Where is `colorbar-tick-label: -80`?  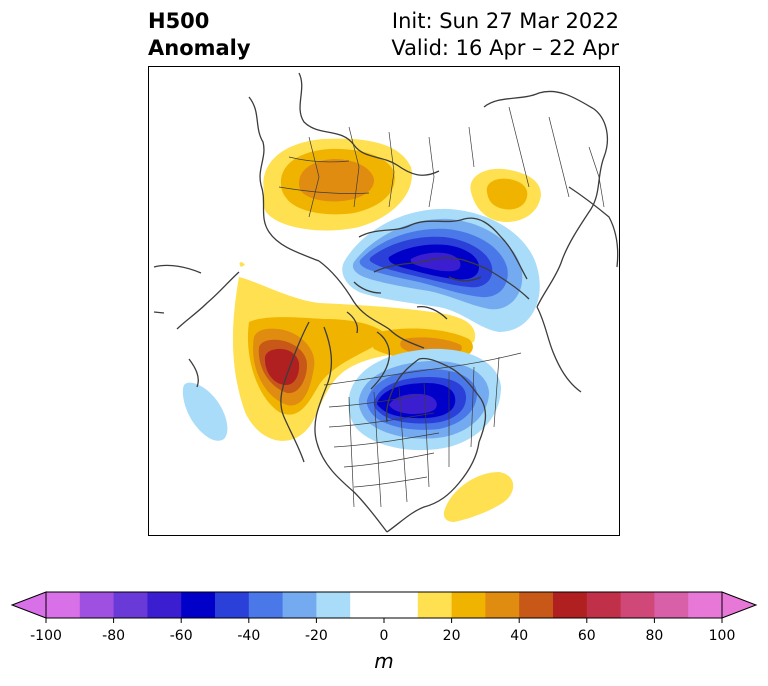 colorbar-tick-label: -80 is located at coordinates (113, 636).